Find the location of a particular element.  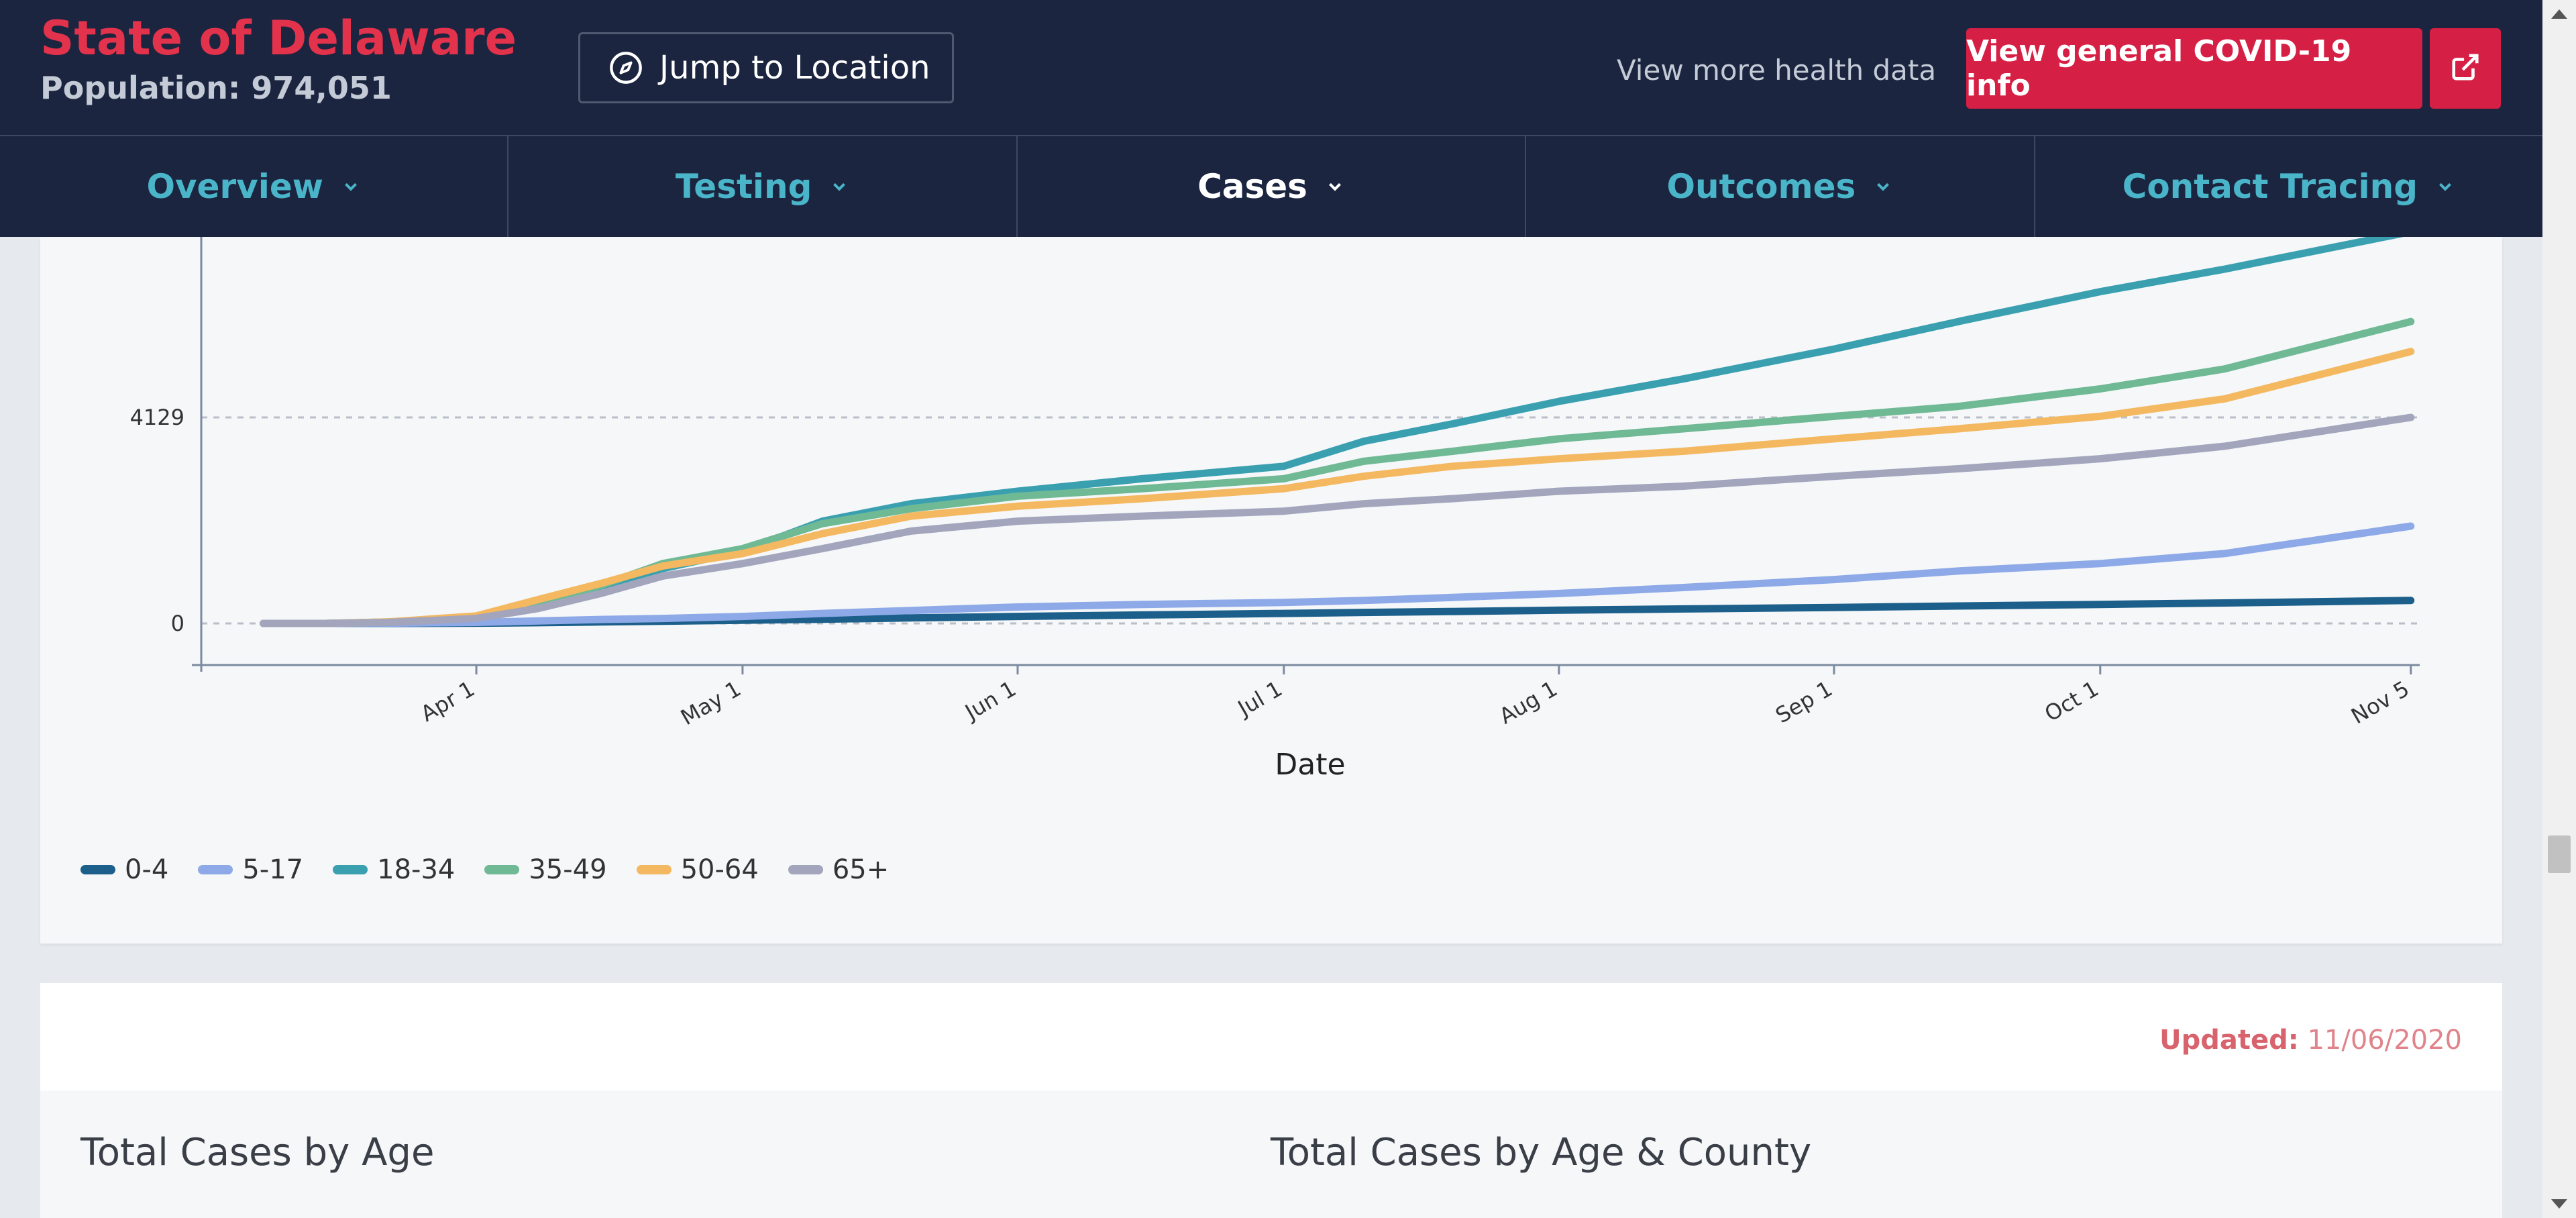

legend-label: 0-4 is located at coordinates (147, 870).